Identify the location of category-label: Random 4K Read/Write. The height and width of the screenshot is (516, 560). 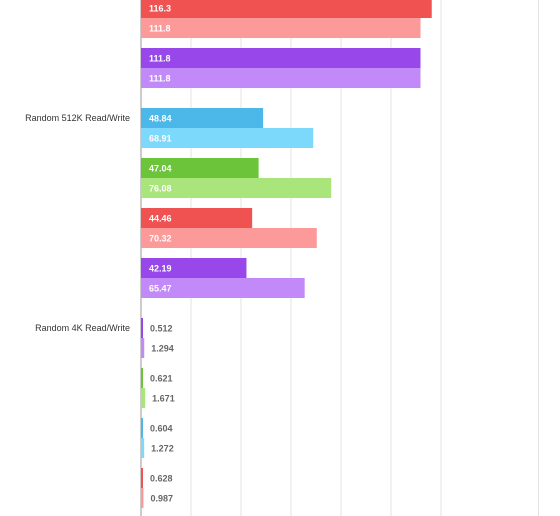
(82, 328).